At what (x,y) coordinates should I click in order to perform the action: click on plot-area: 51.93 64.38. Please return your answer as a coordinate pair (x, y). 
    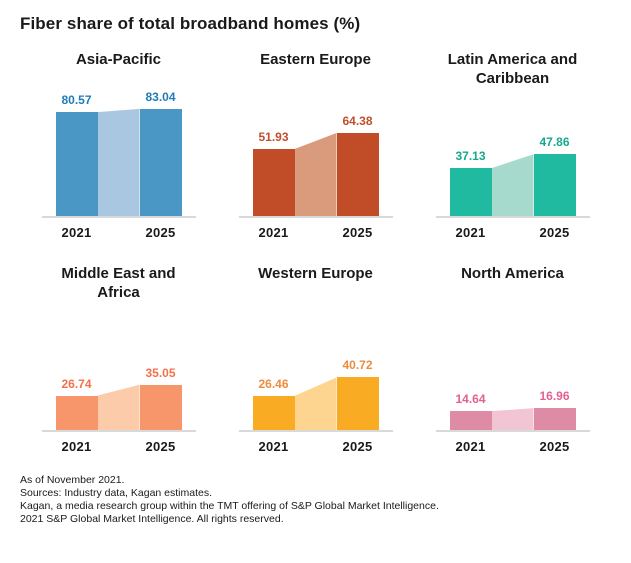
    Looking at the image, I should click on (315, 154).